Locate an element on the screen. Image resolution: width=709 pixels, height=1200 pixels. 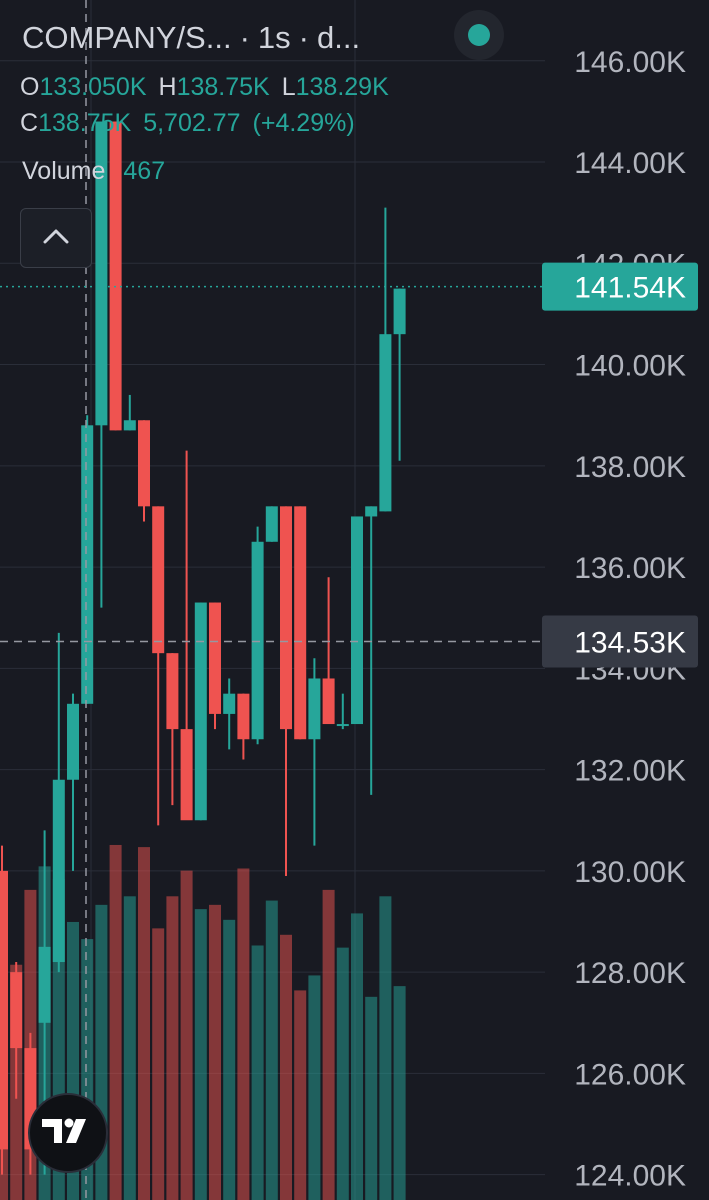
open-label: O is located at coordinates (30, 87).